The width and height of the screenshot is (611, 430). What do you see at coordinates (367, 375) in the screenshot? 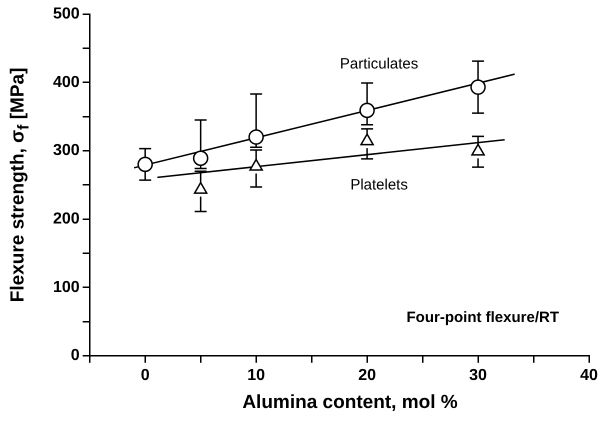
I see `x-tick-label: 20` at bounding box center [367, 375].